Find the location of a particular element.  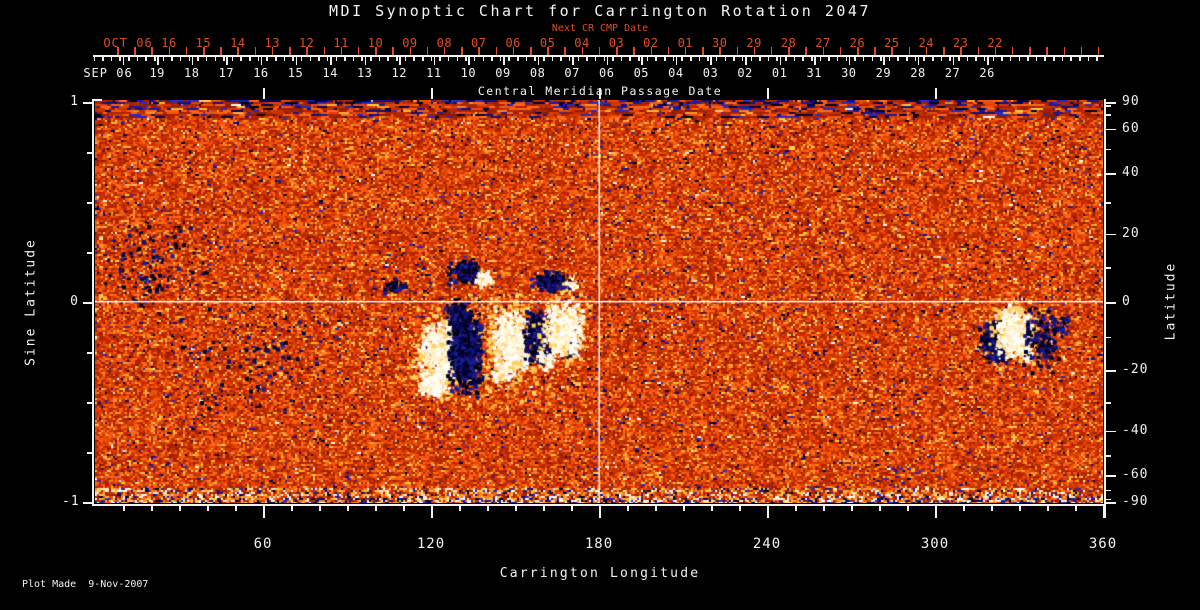

top-red-month-label: OCT 06 is located at coordinates (128, 43).